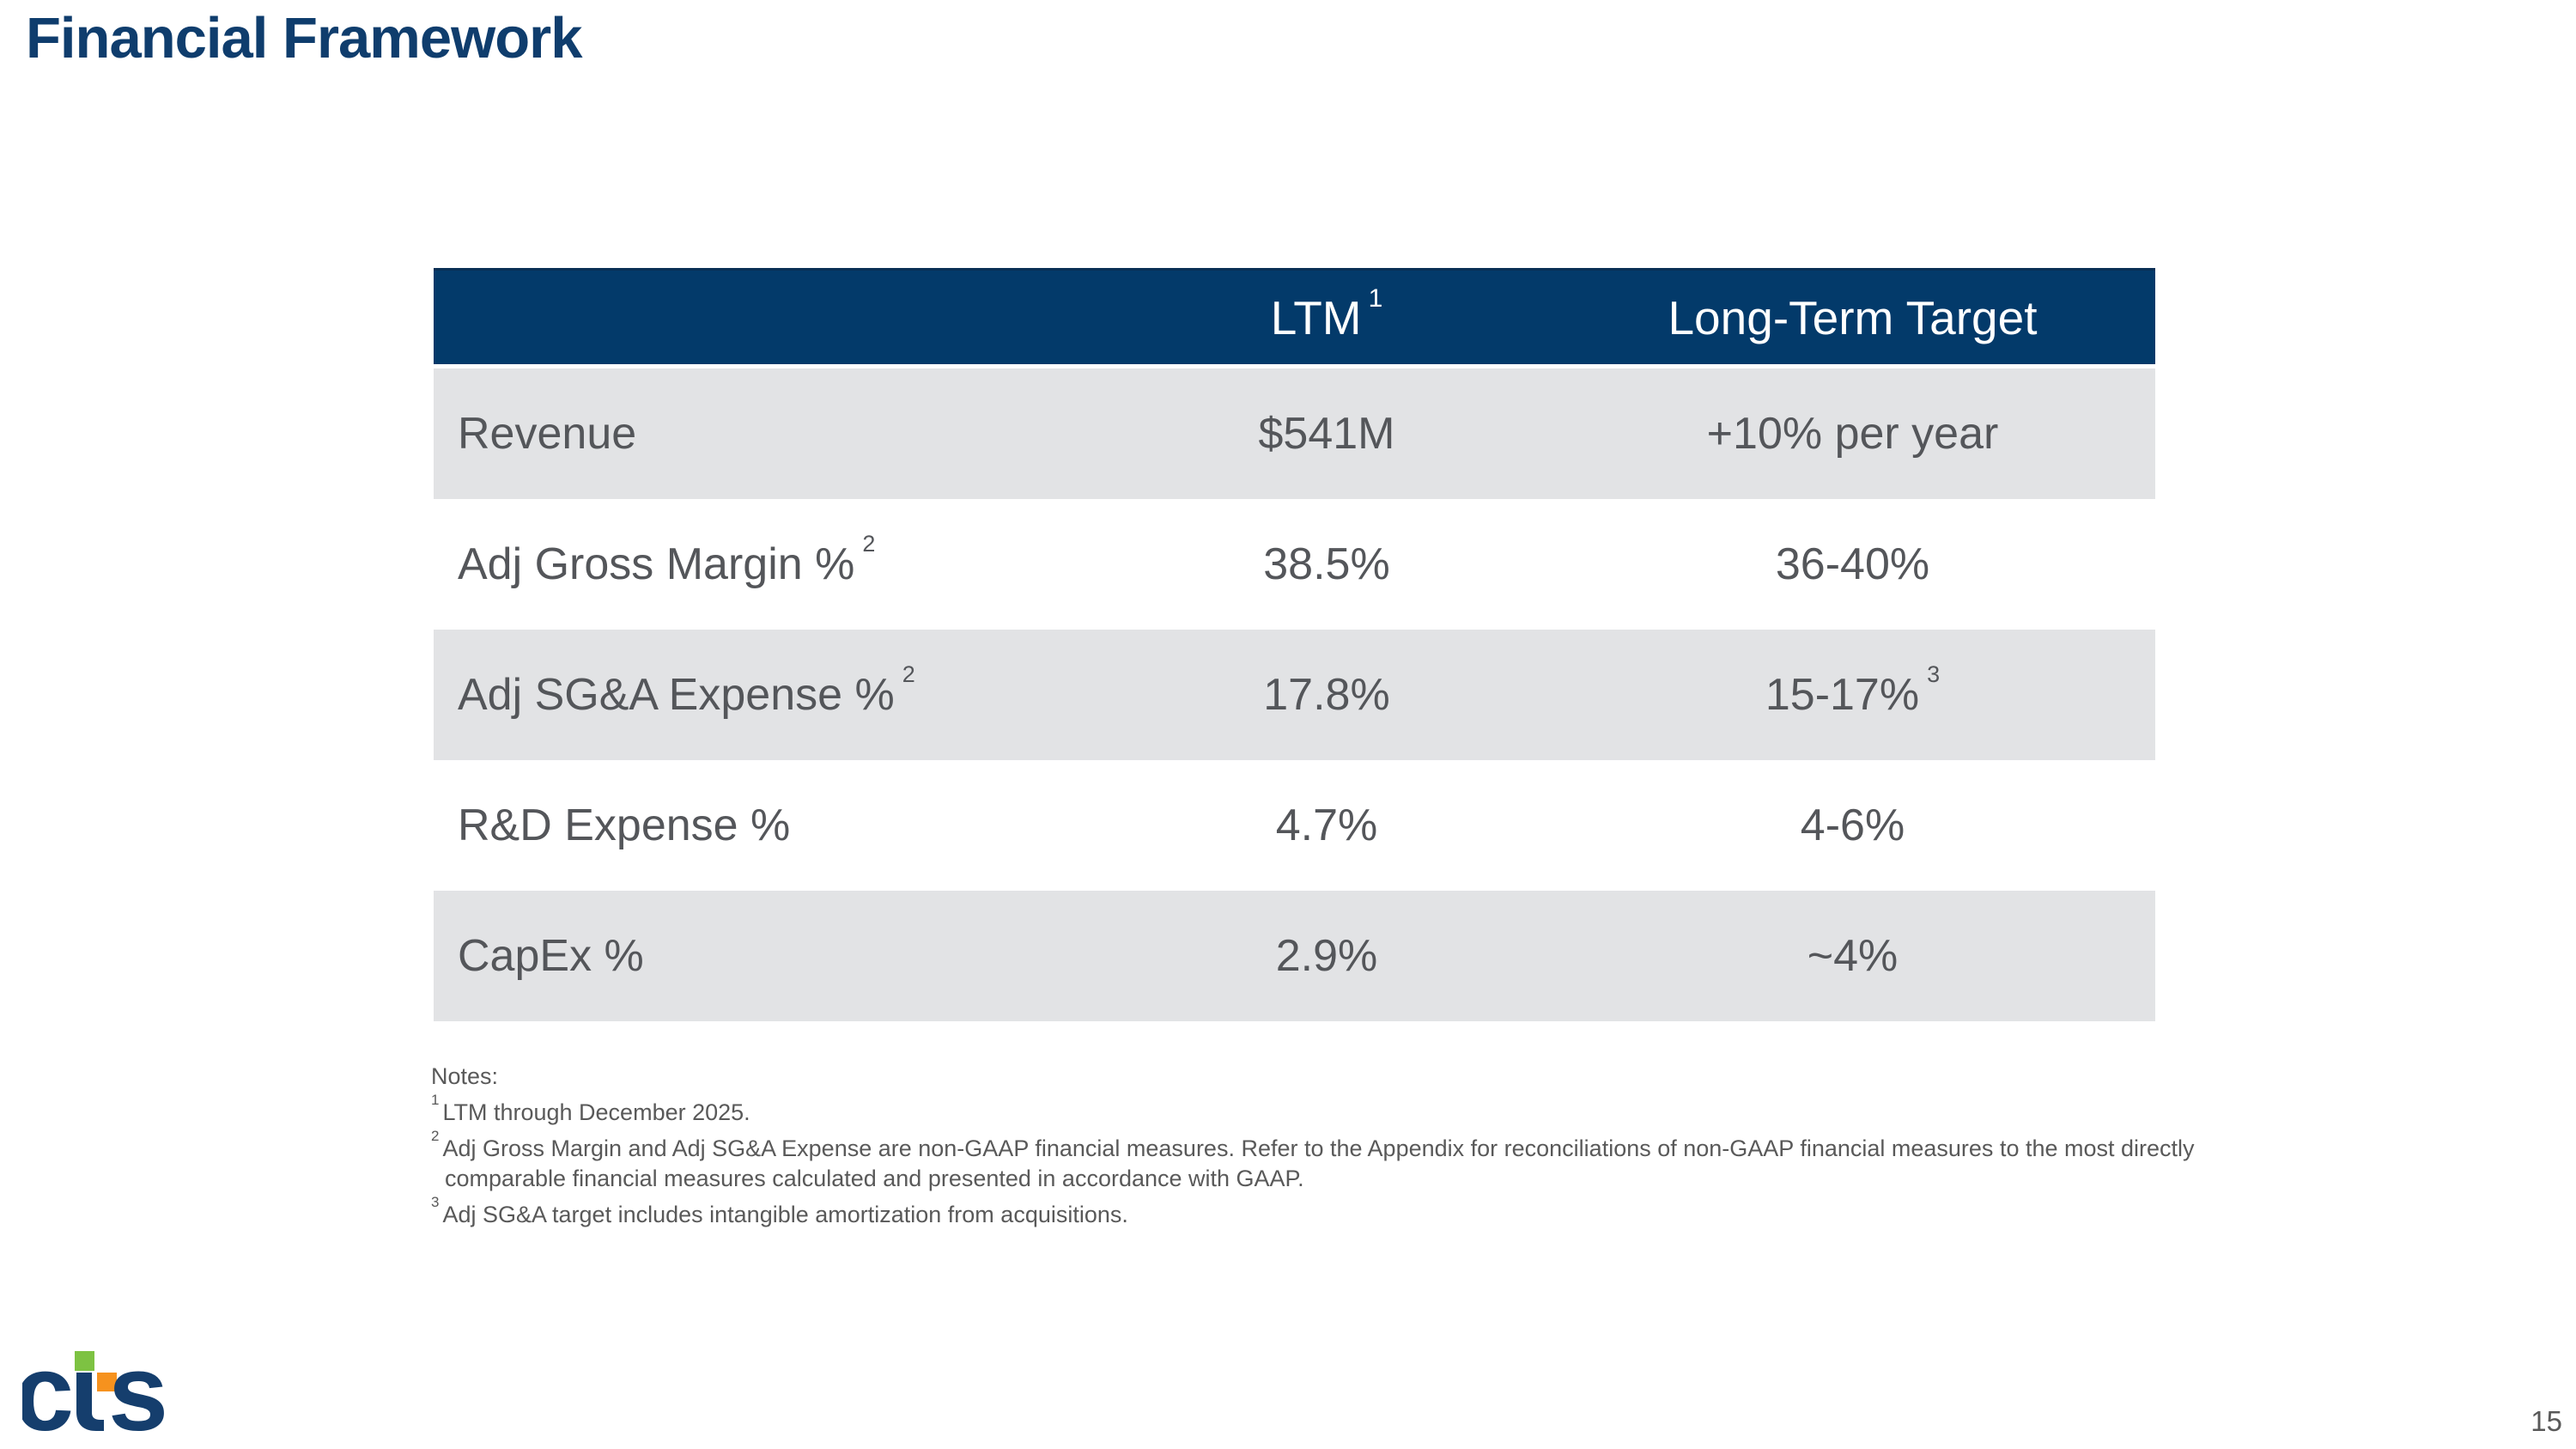 The image size is (2576, 1449). What do you see at coordinates (625, 825) in the screenshot?
I see `row-metric-label: R&D Expense %` at bounding box center [625, 825].